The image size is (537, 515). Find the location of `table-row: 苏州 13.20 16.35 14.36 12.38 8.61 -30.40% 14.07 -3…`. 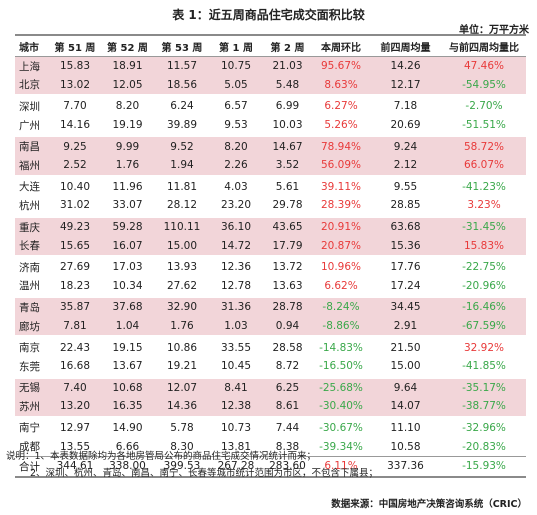

table-row: 苏州 13.20 16.35 14.36 12.38 8.61 -30.40% 14.07 -3… is located at coordinates (270, 406).